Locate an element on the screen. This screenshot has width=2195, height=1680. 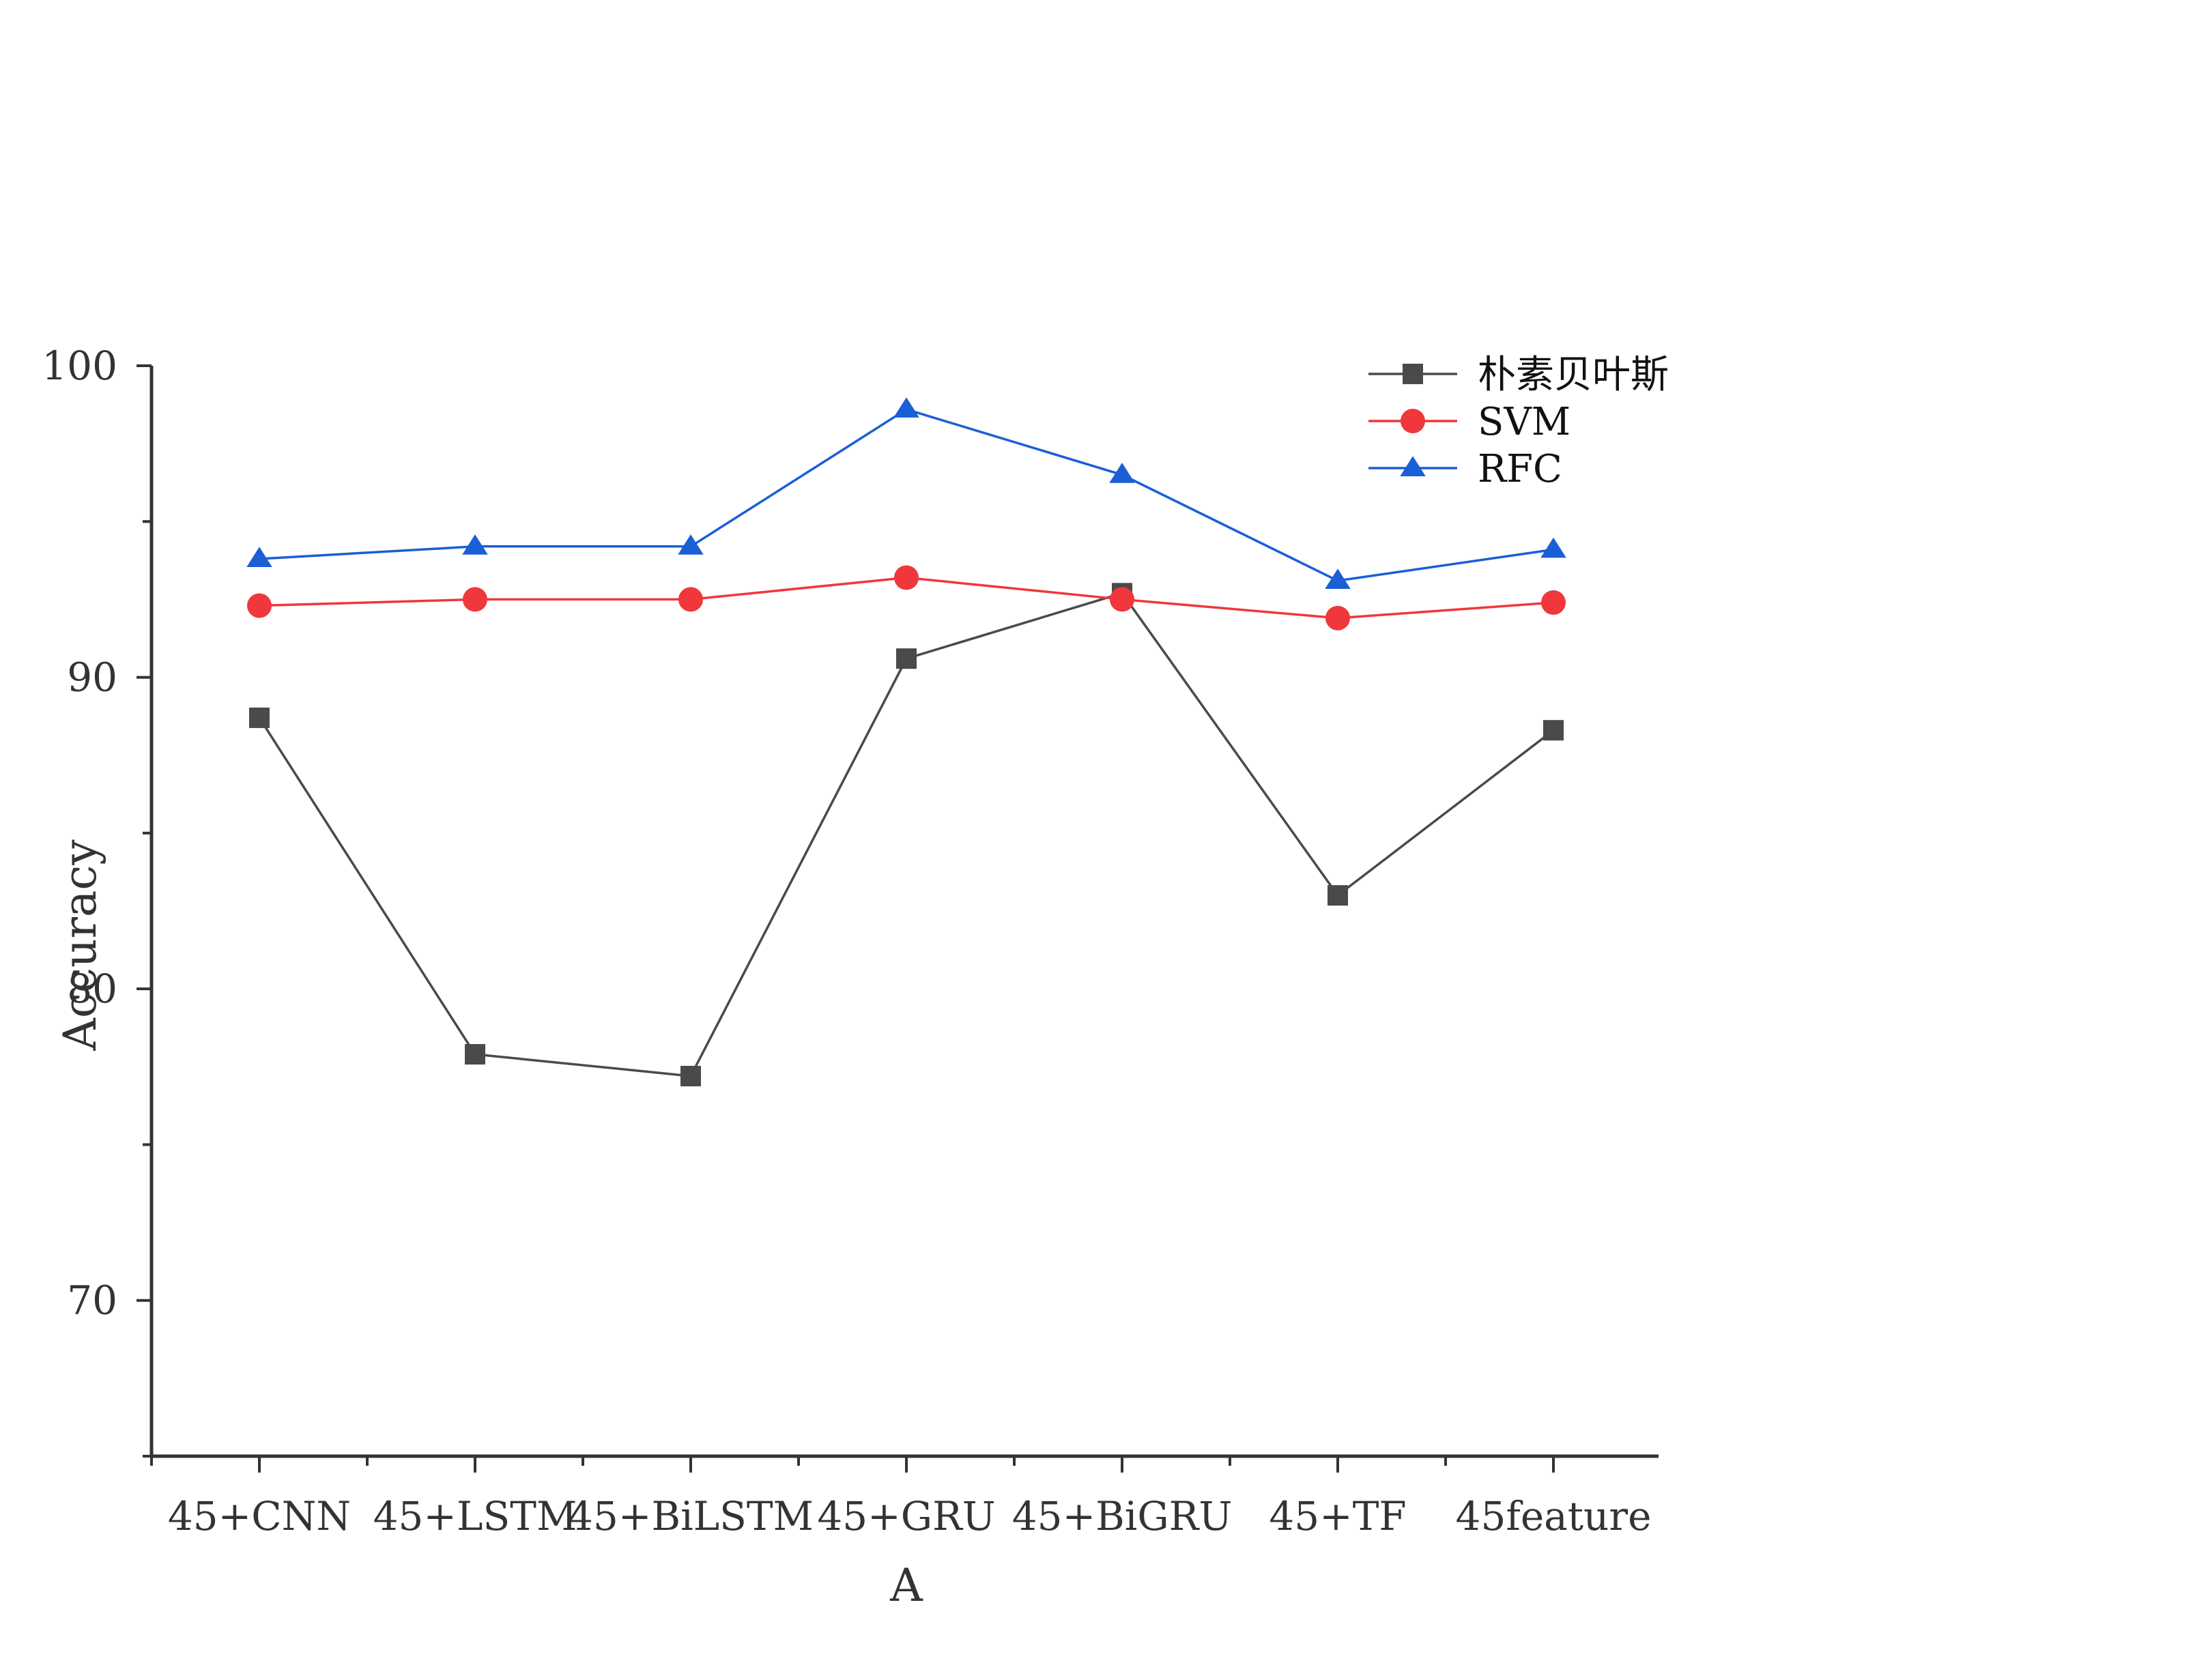
legend-label: RFC is located at coordinates (1520, 469).